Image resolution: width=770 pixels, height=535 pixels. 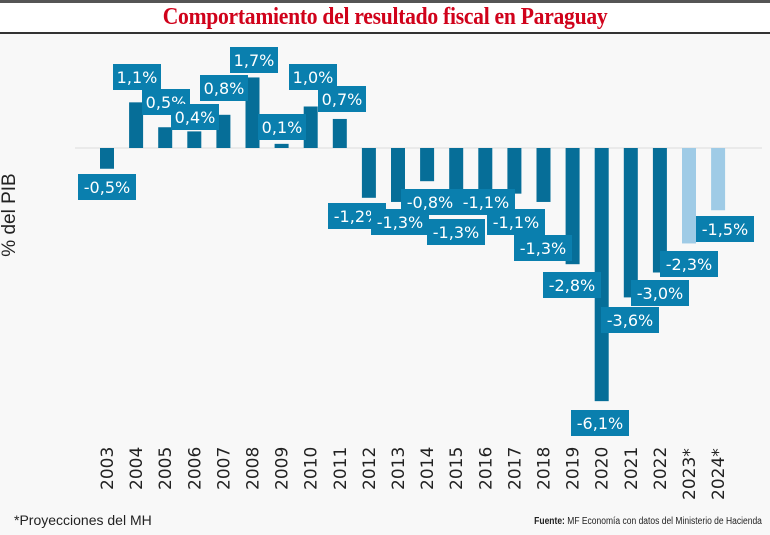 What do you see at coordinates (223, 131) in the screenshot?
I see `bar-2007` at bounding box center [223, 131].